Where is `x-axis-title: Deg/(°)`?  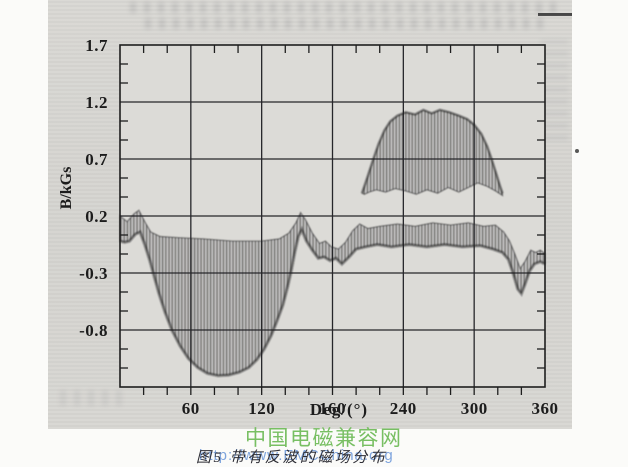 x-axis-title: Deg/(°) is located at coordinates (339, 409).